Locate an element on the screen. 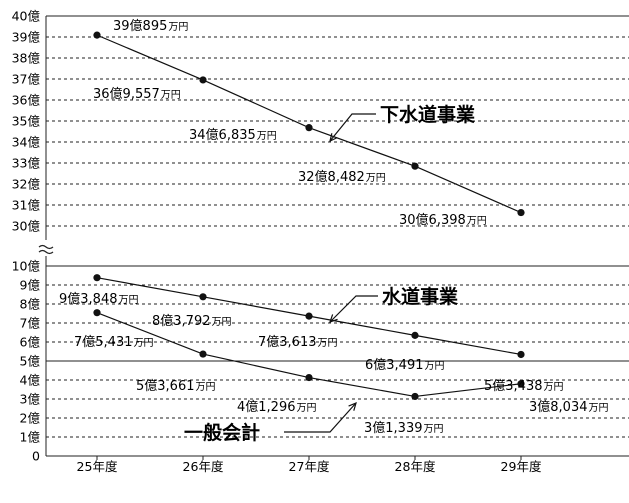 The image size is (629, 503). data-label-number: 3億8,034 is located at coordinates (558, 407).